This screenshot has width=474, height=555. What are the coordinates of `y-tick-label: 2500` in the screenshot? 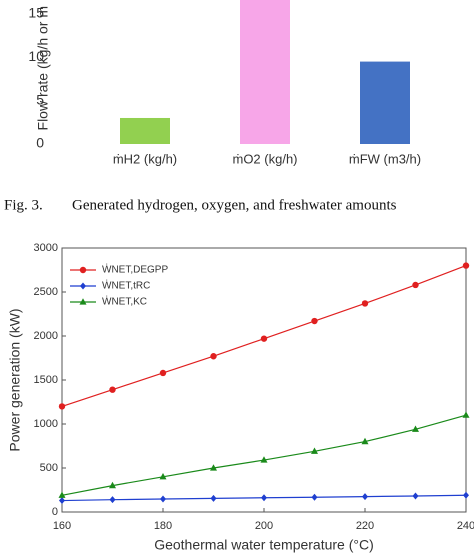 It's located at (46, 292).